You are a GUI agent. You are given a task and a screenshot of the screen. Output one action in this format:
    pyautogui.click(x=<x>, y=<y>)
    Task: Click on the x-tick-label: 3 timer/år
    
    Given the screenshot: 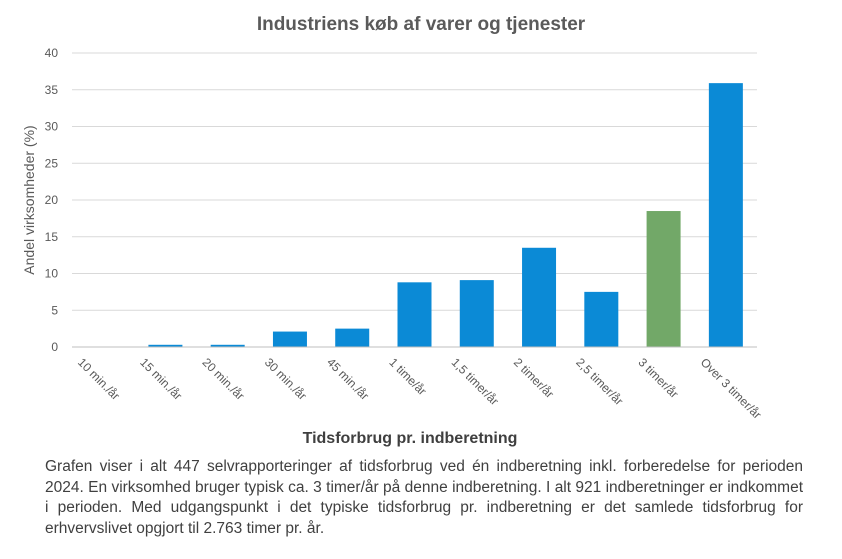 What is the action you would take?
    pyautogui.click(x=658, y=378)
    